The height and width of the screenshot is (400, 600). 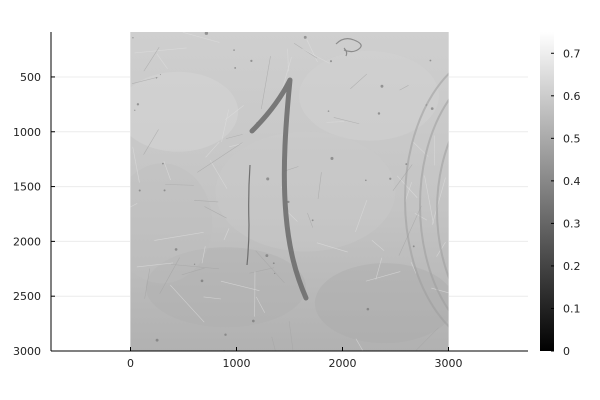 What do you see at coordinates (30, 77) in the screenshot?
I see `y-tick-label: 500` at bounding box center [30, 77].